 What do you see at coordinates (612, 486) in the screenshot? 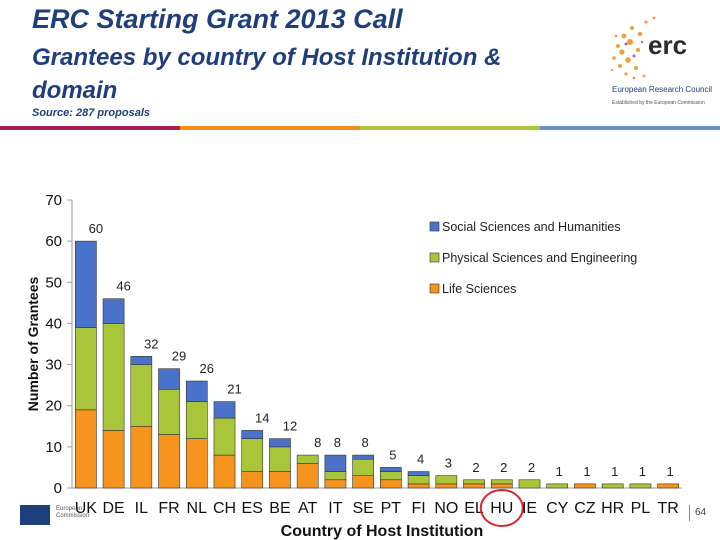
I see `bar-segment-hr` at bounding box center [612, 486].